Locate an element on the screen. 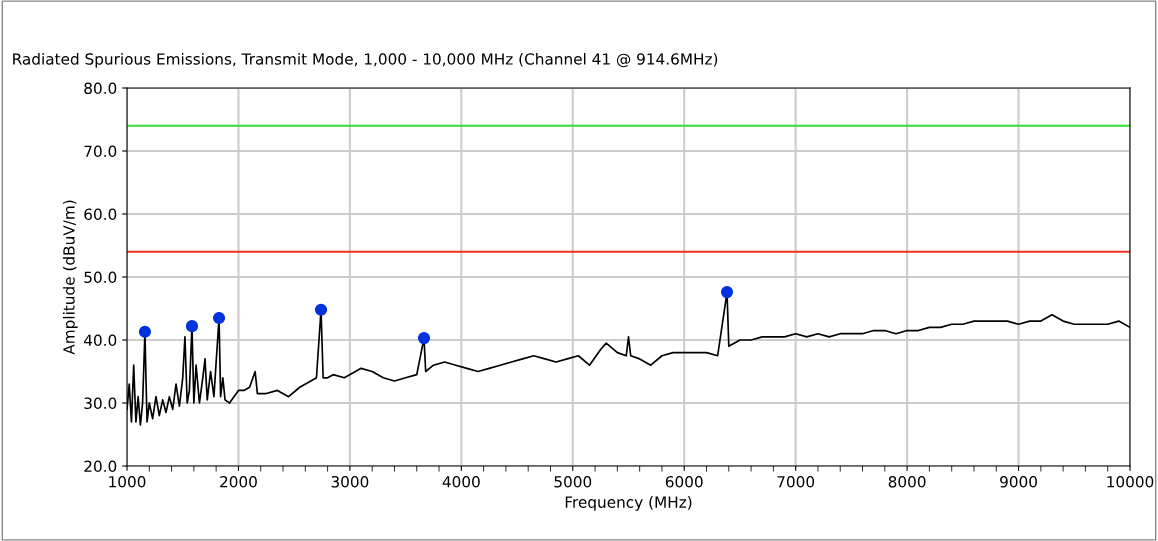  y-axis-title: Amplitude (dBuV/m) is located at coordinates (70, 277).